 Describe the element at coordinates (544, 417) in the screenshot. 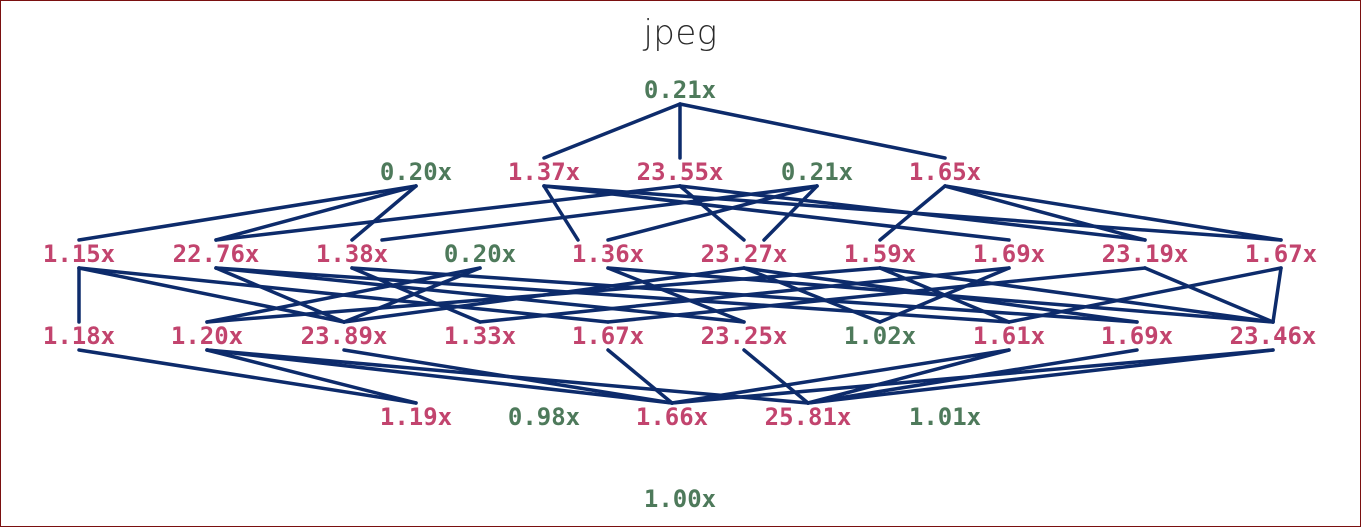

I see `node-label: 0.98x` at that location.